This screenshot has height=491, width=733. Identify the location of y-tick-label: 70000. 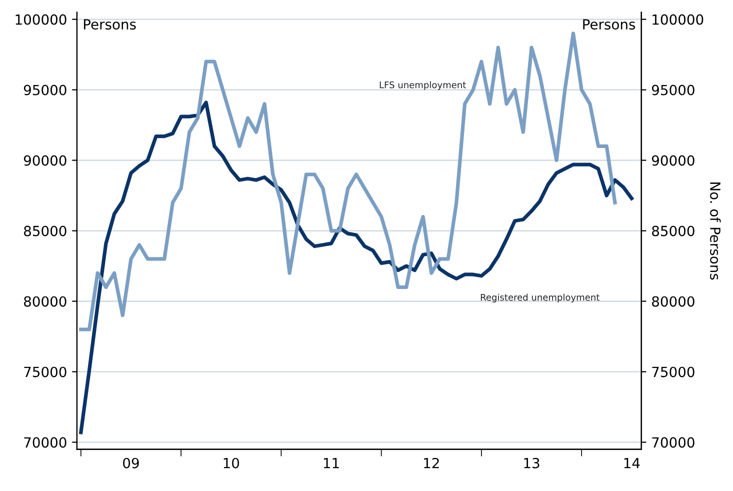
(45, 442).